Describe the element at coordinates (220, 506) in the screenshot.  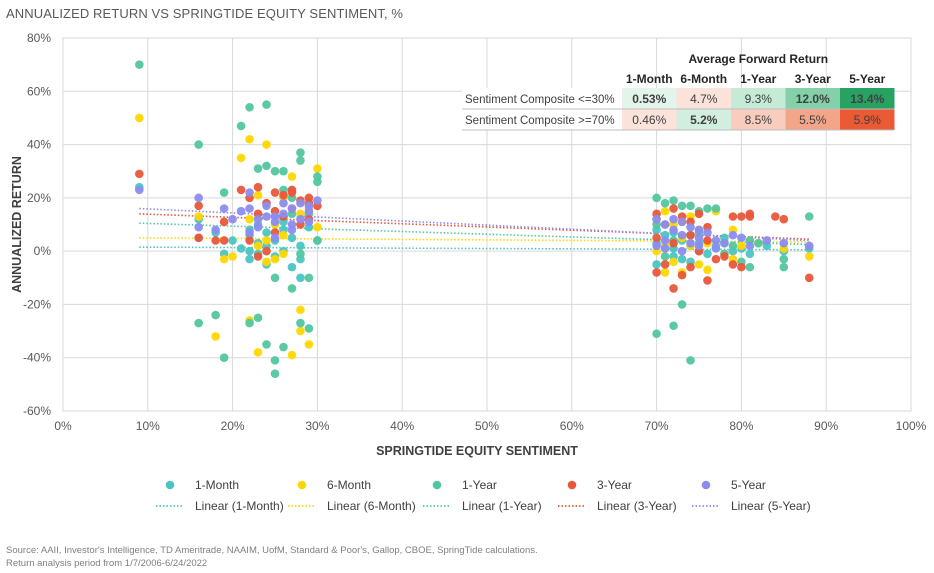
I see `legend-item-linear-1-month: Linear (1-Month)` at that location.